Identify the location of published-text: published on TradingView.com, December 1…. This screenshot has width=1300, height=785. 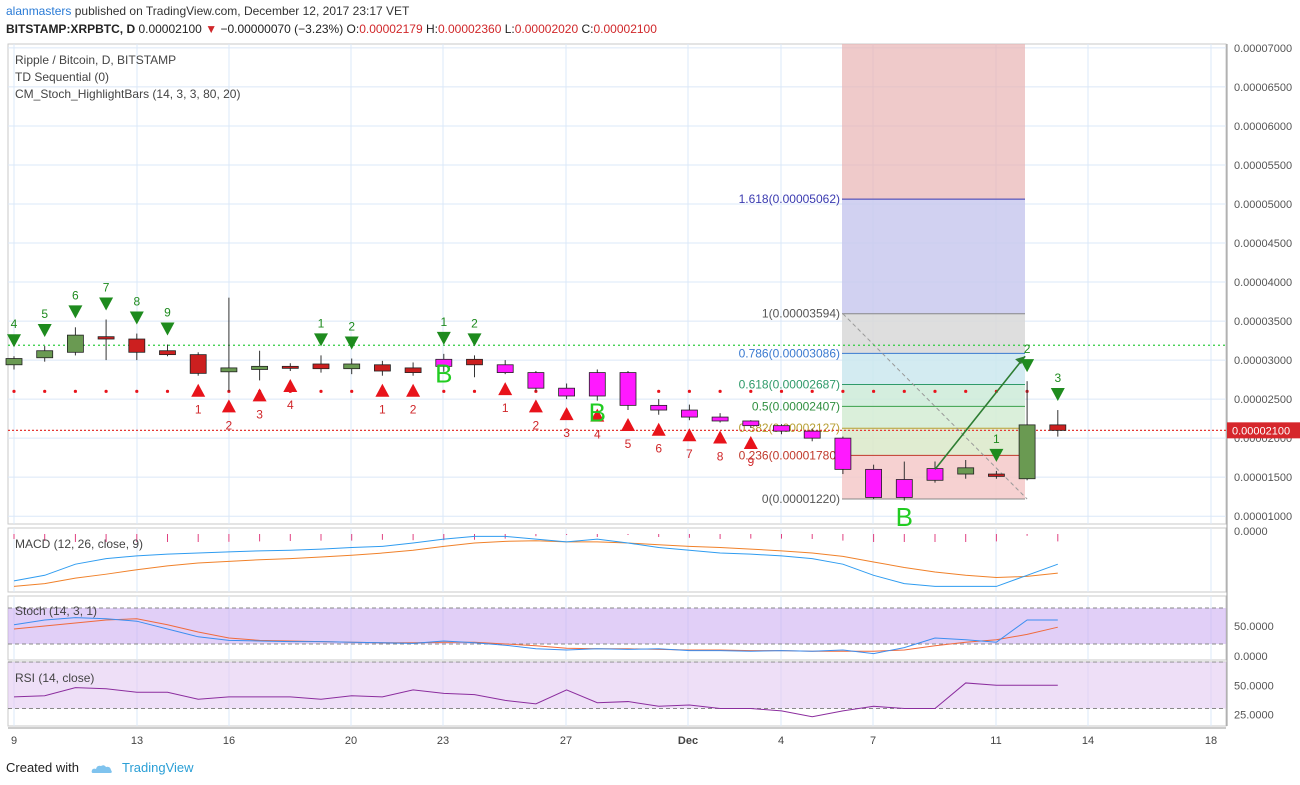
(242, 11).